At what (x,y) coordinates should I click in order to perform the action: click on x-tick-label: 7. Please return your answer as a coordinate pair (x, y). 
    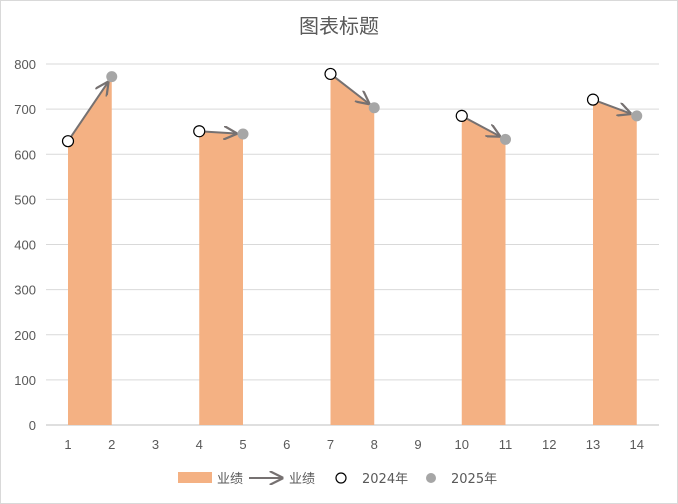
    Looking at the image, I should click on (330, 444).